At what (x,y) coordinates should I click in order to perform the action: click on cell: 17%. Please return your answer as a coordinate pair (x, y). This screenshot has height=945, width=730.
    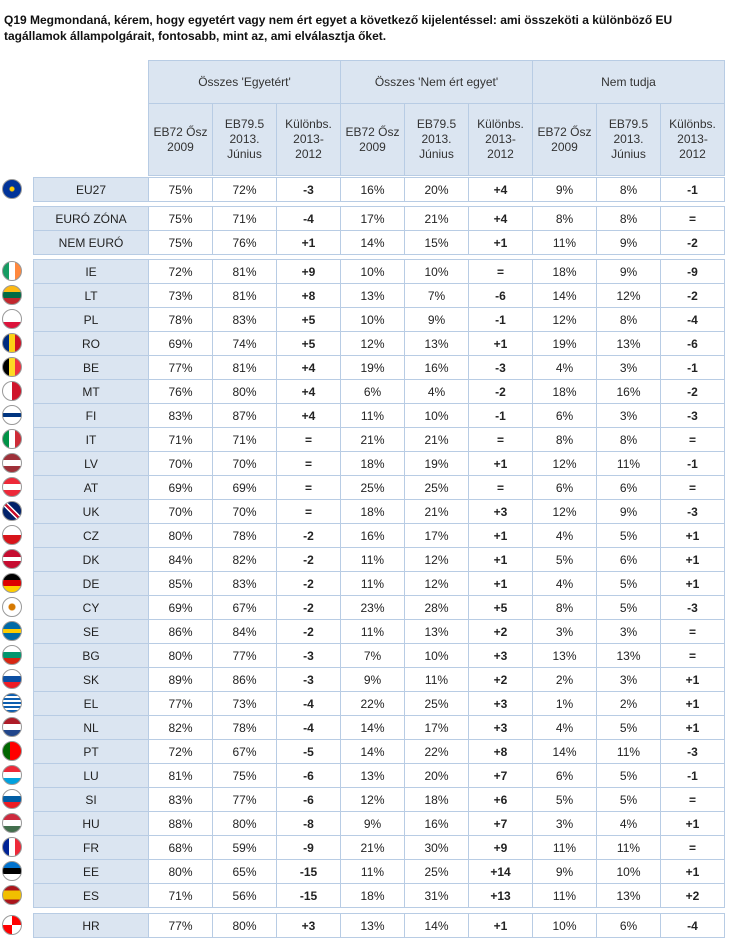
    Looking at the image, I should click on (436, 727).